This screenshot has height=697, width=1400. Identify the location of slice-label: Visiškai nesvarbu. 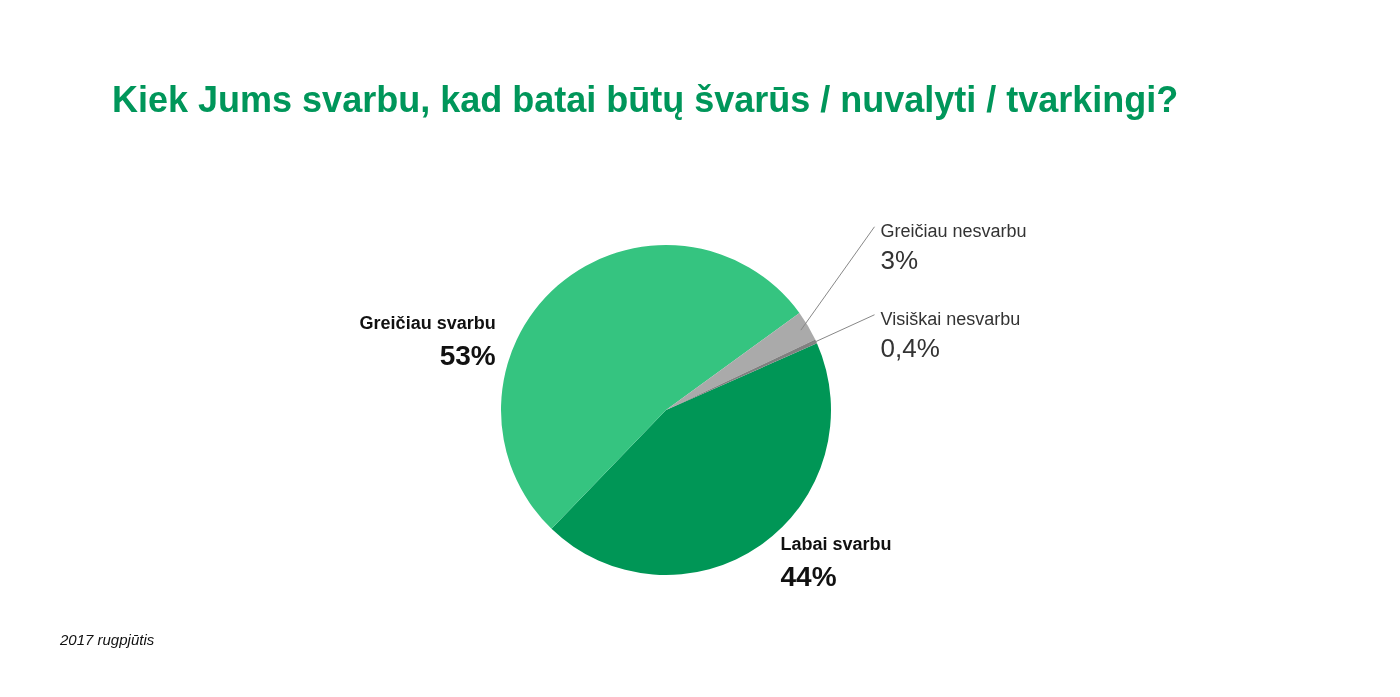
(950, 318).